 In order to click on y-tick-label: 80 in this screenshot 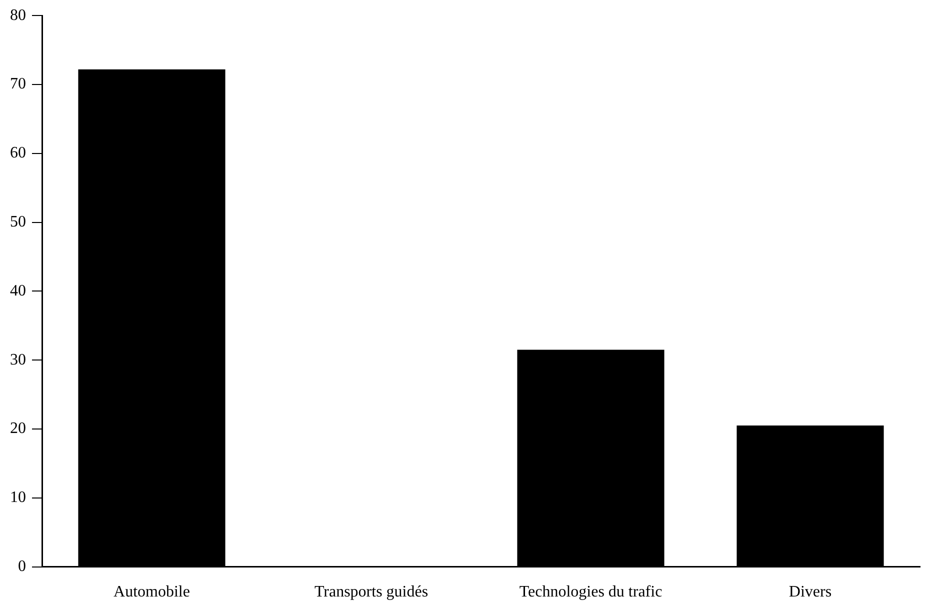, I will do `click(18, 15)`.